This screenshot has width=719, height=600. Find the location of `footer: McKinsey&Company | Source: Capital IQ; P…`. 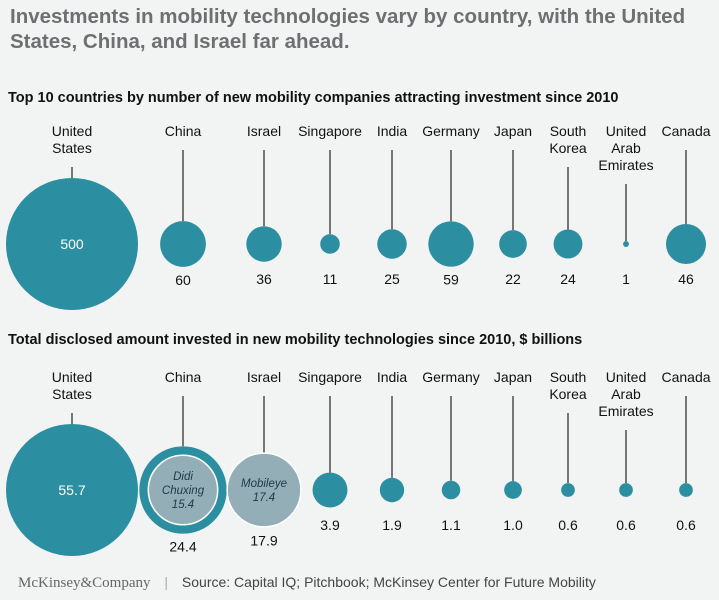

footer: McKinsey&Company | Source: Capital IQ; P… is located at coordinates (307, 583).